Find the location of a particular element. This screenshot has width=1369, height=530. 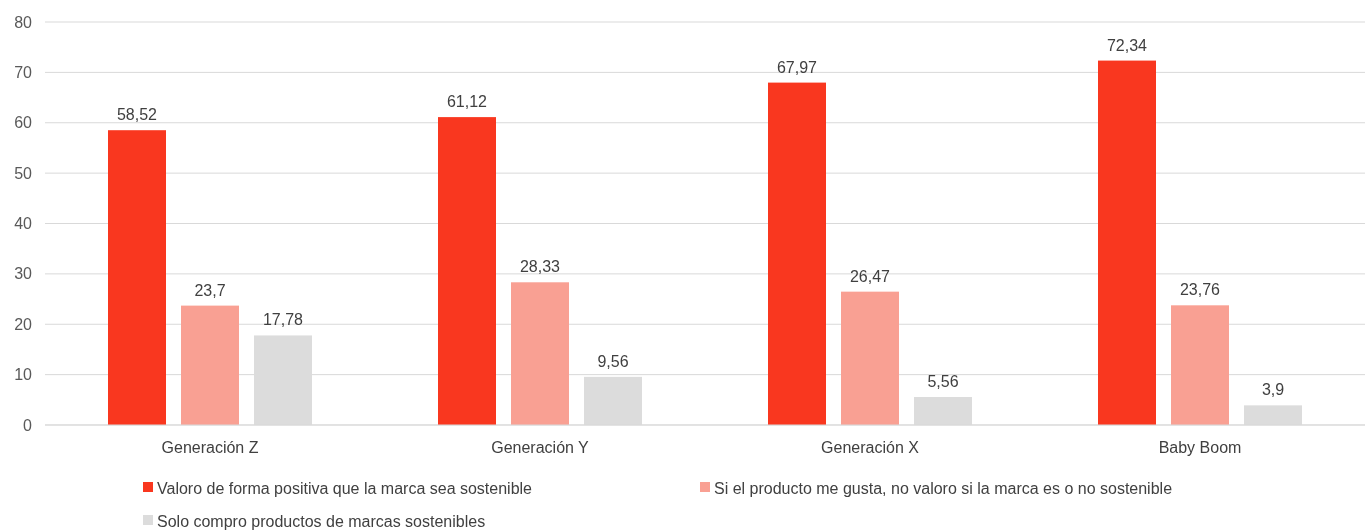

legend-label: Valoro de forma positiva que la marca sea sostenible is located at coordinates (345, 488).